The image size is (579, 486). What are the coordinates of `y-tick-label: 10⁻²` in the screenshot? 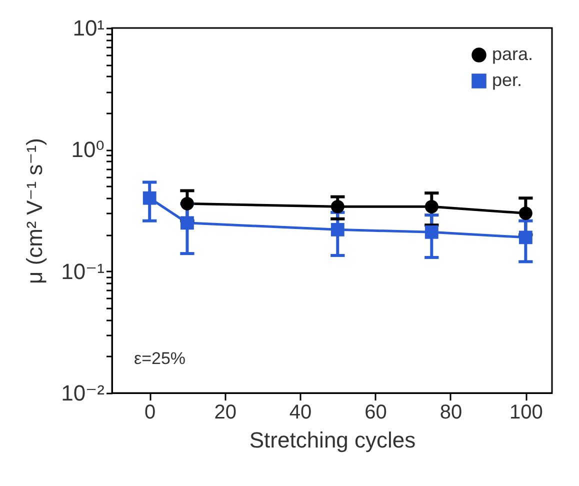 It's located at (82, 393).